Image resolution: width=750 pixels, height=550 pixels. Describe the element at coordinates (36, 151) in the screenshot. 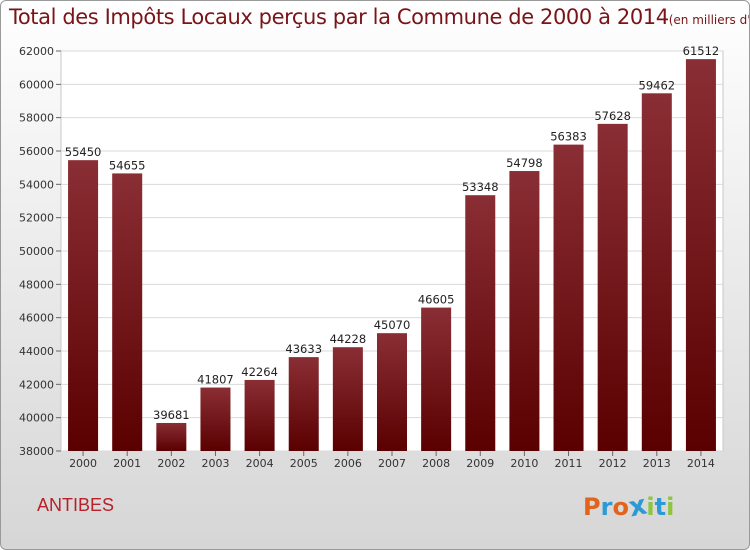

I see `y-tick-label: 56000` at that location.